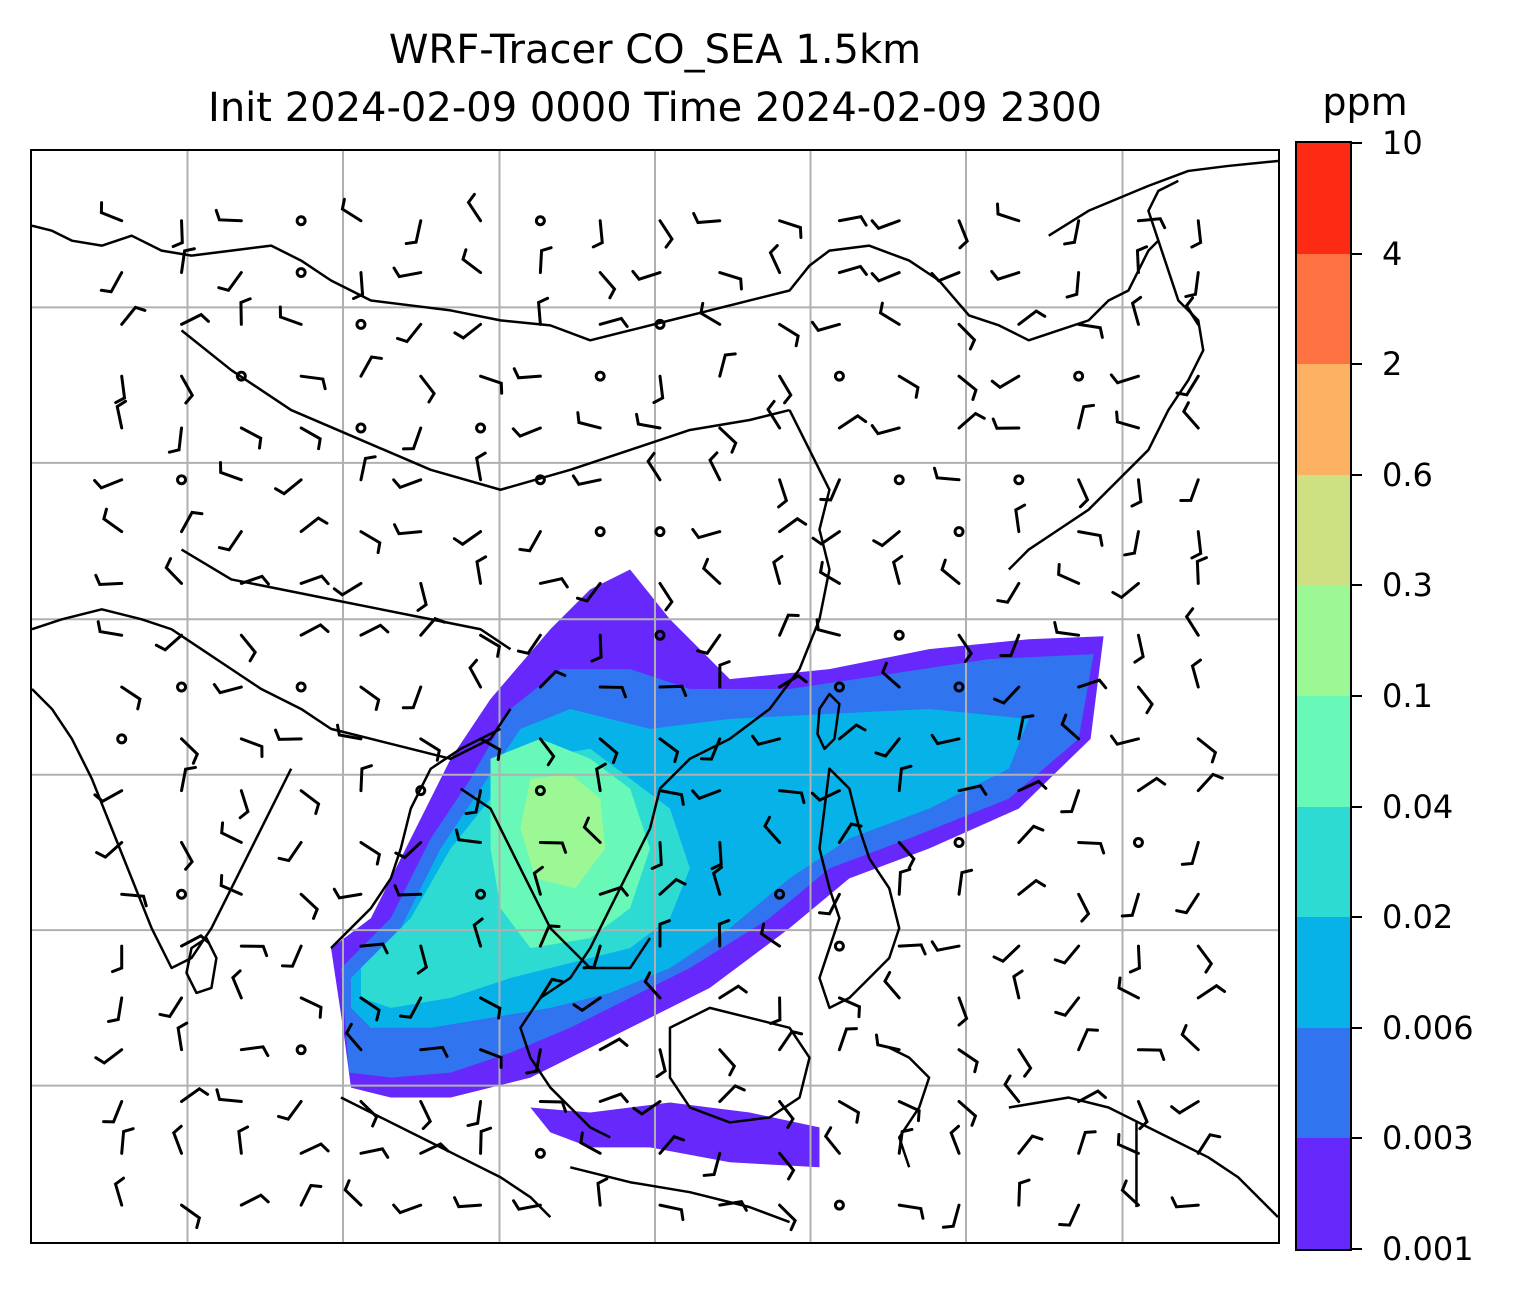 The height and width of the screenshot is (1306, 1528). What do you see at coordinates (605, 260) in the screenshot?
I see `coastline-asia-north` at bounding box center [605, 260].